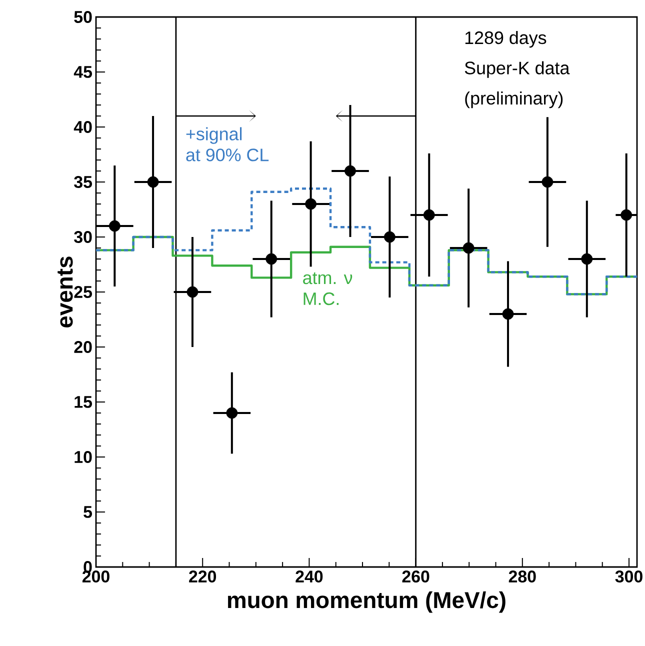 This screenshot has height=646, width=645. I want to click on series-label: +signal at 90% CL, so click(227, 144).